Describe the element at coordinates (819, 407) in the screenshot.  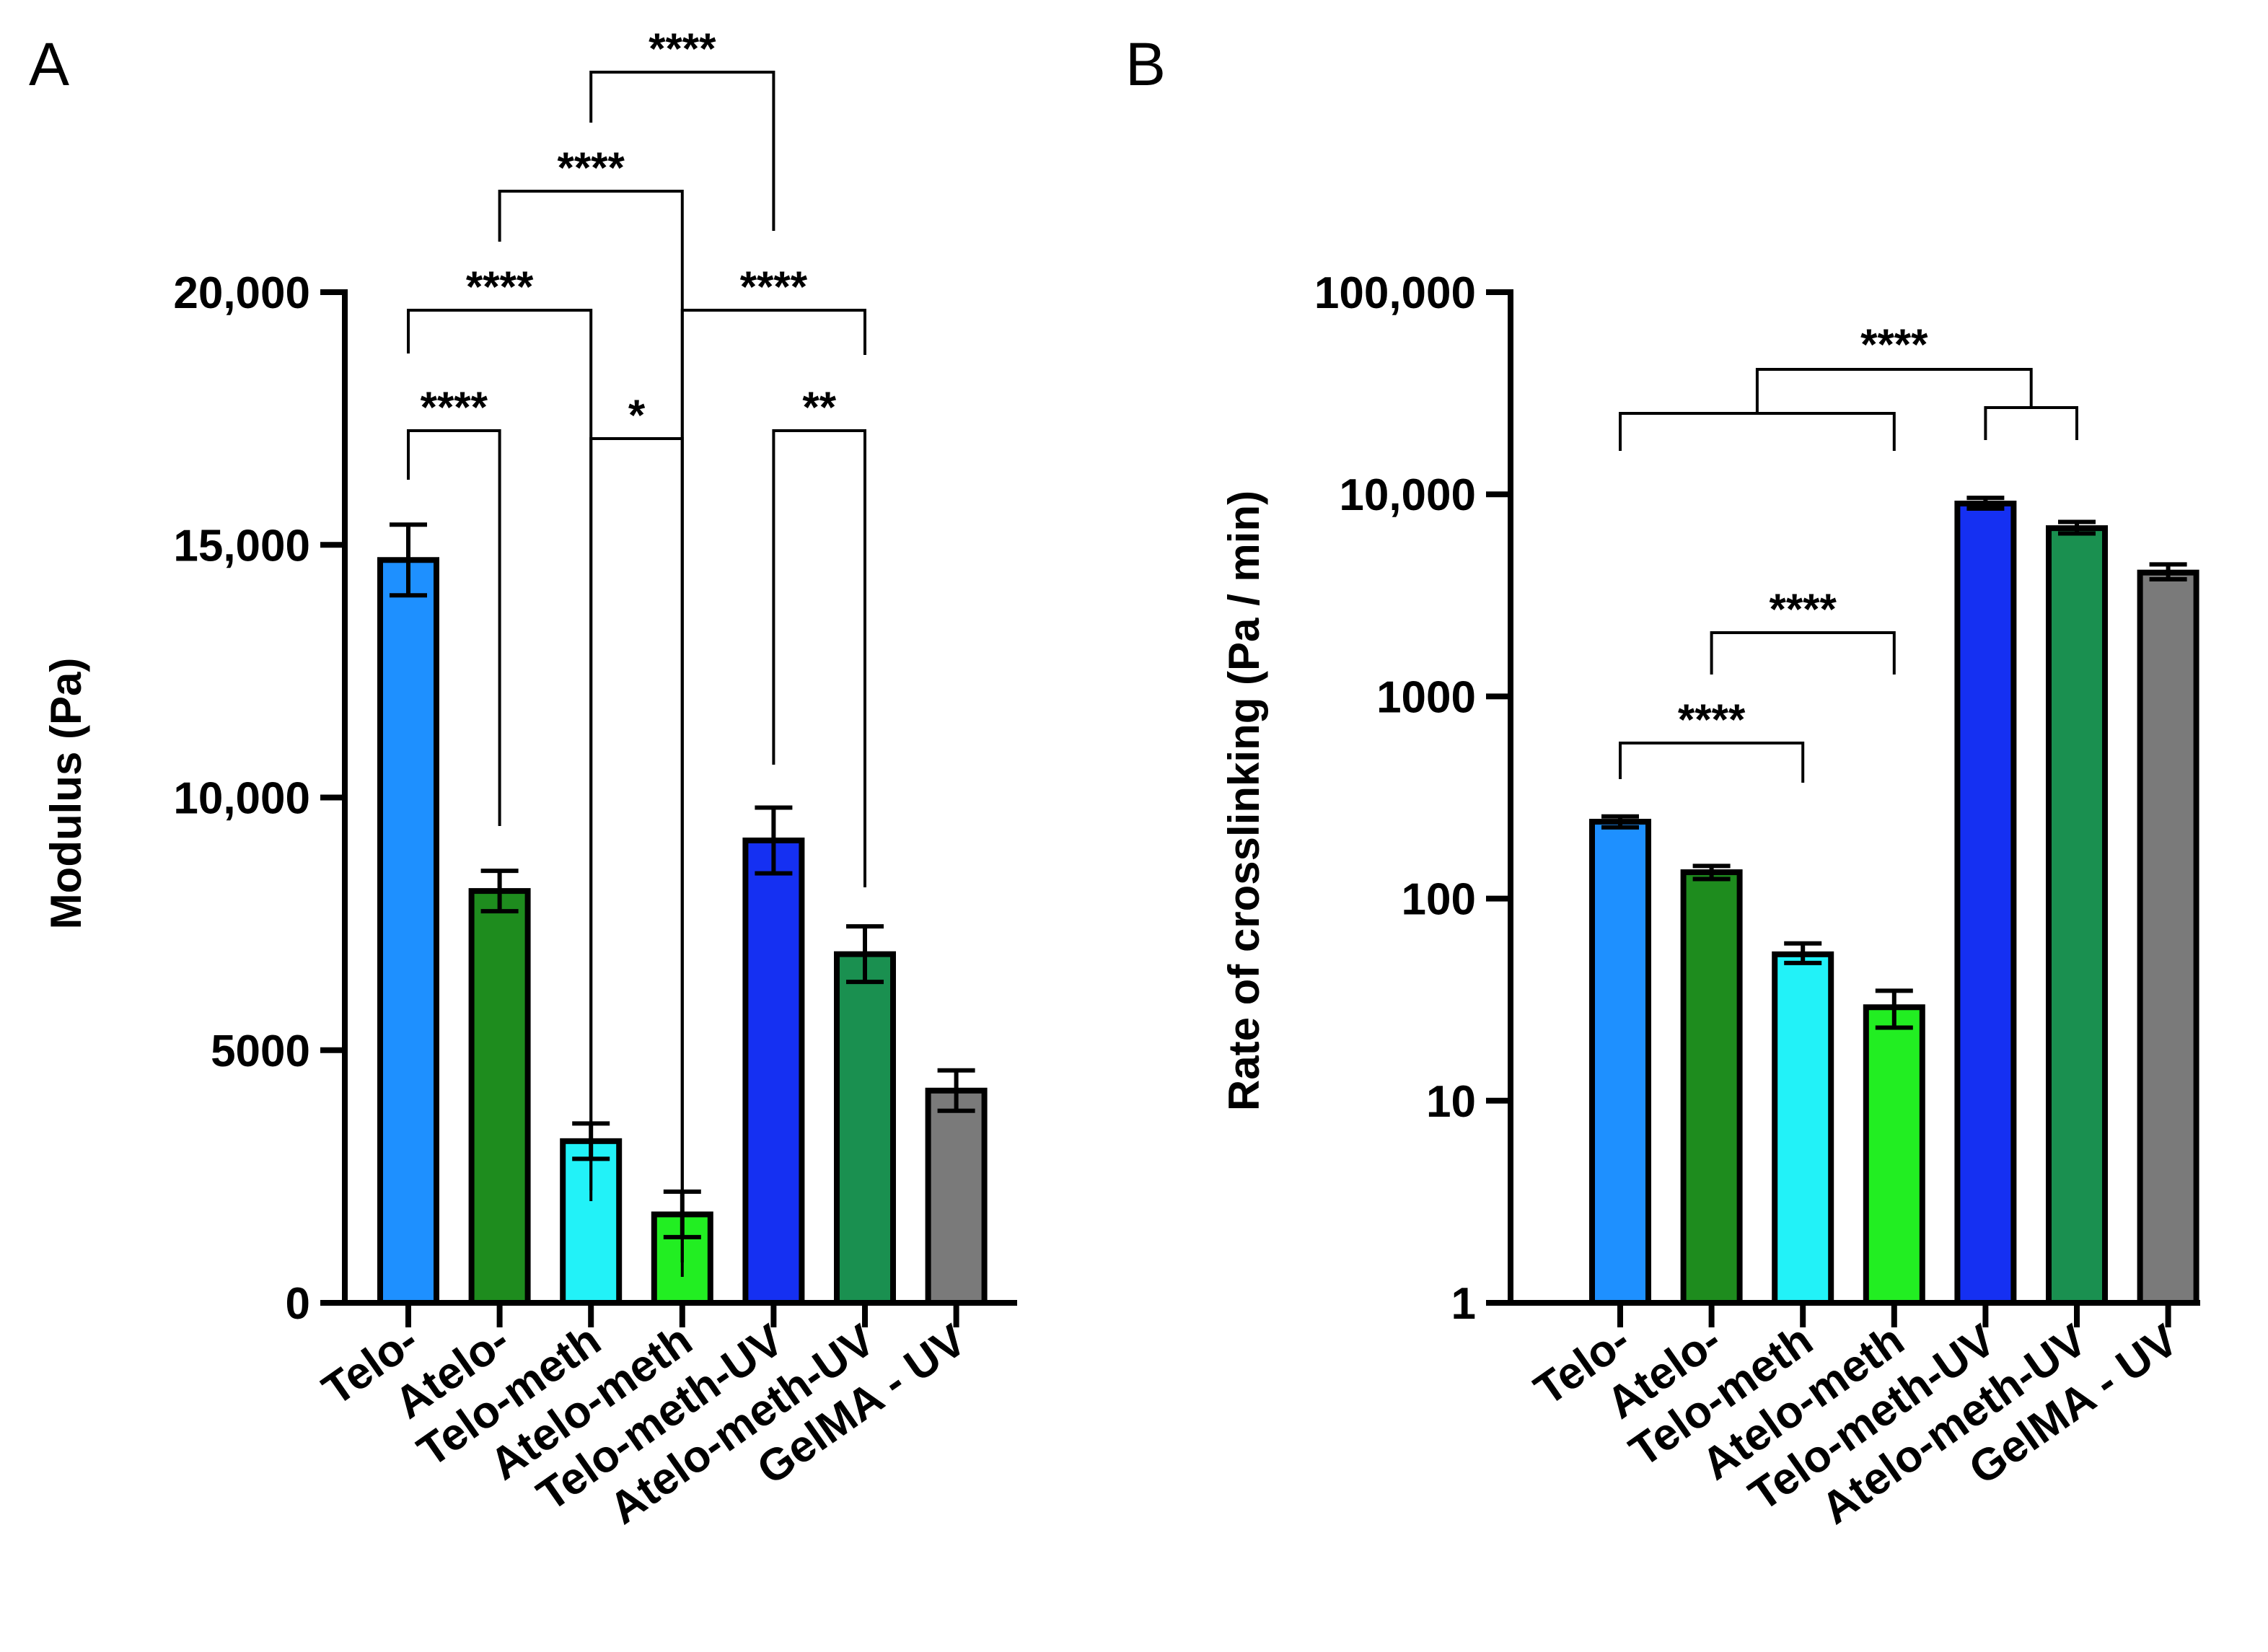
I see `significance-label: **` at that location.